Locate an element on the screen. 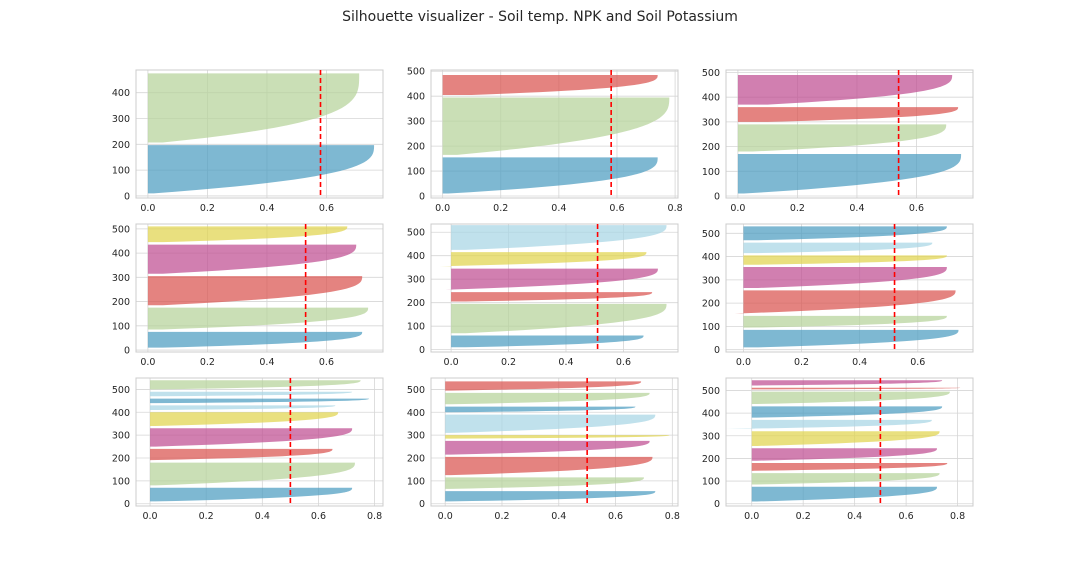 The height and width of the screenshot is (576, 1080). silhouette-panel-4: 0.0 0.2 0.4 0.6 0 100 200 300 400 500 is located at coordinates (248, 295).